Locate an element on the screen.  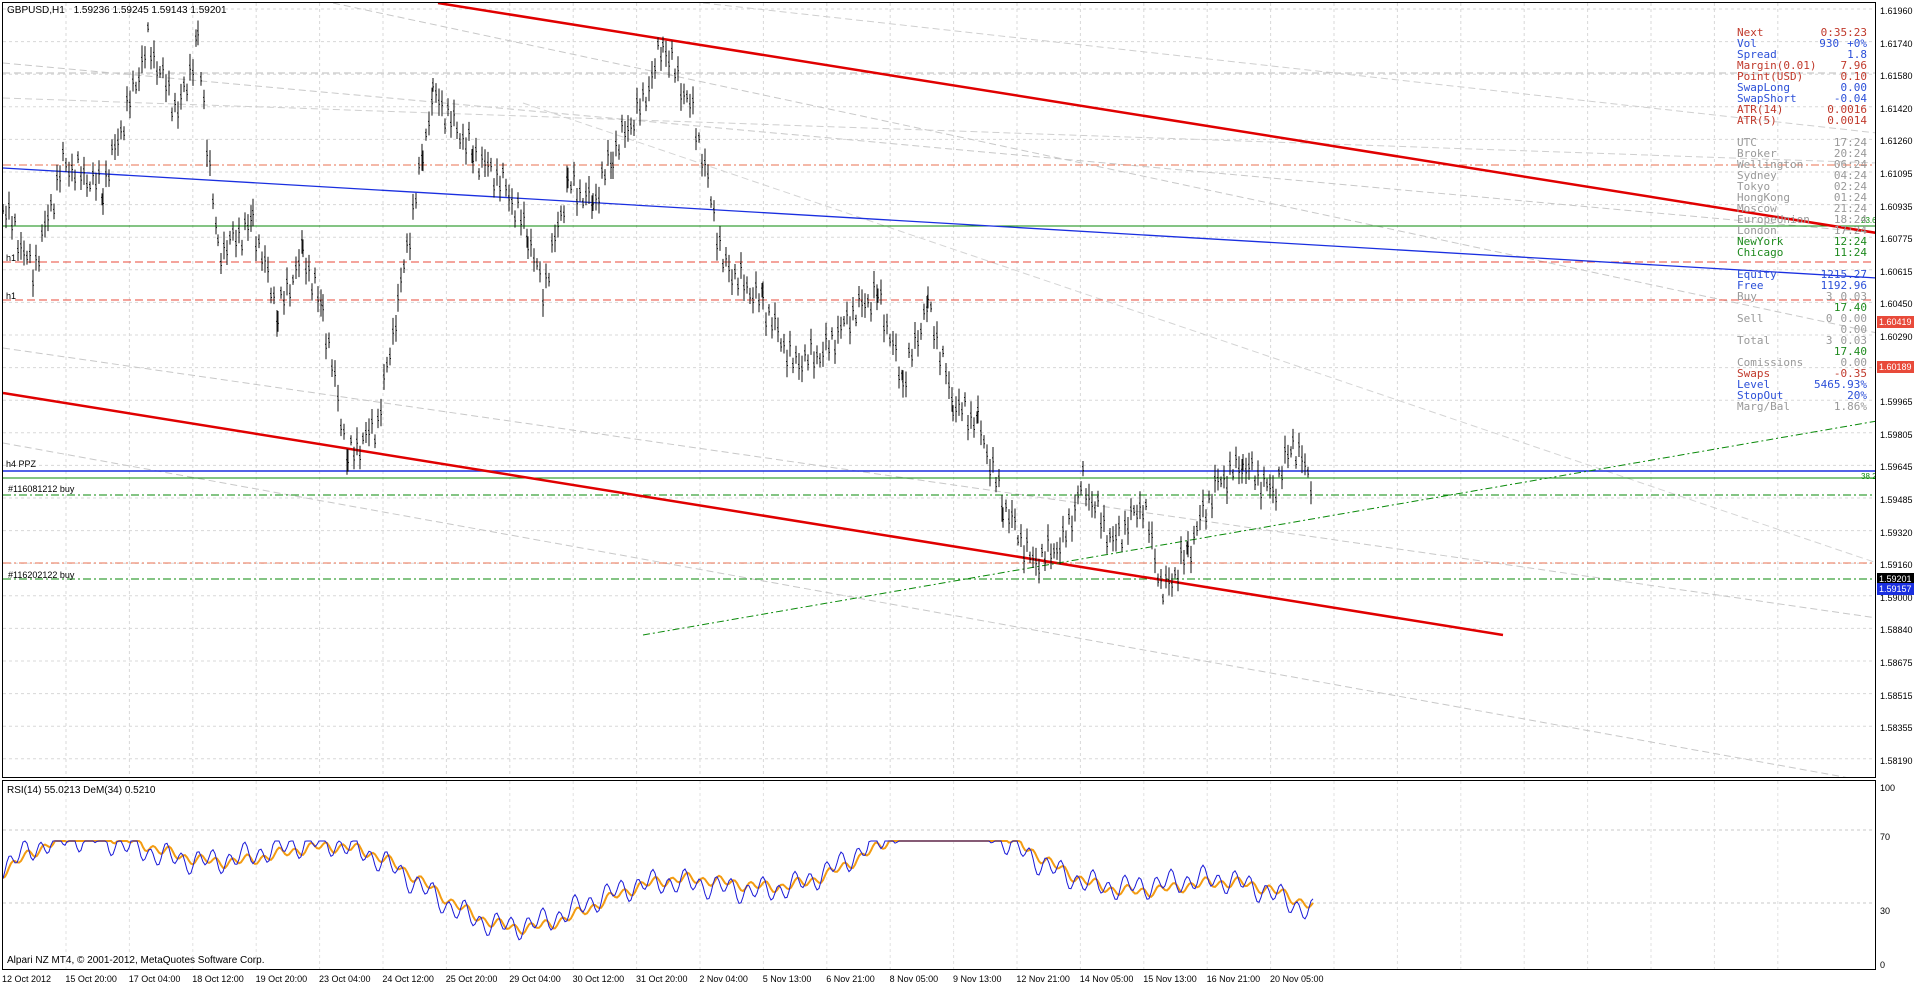
time-tick-label: 17 Oct 04:00 is located at coordinates (154, 979).